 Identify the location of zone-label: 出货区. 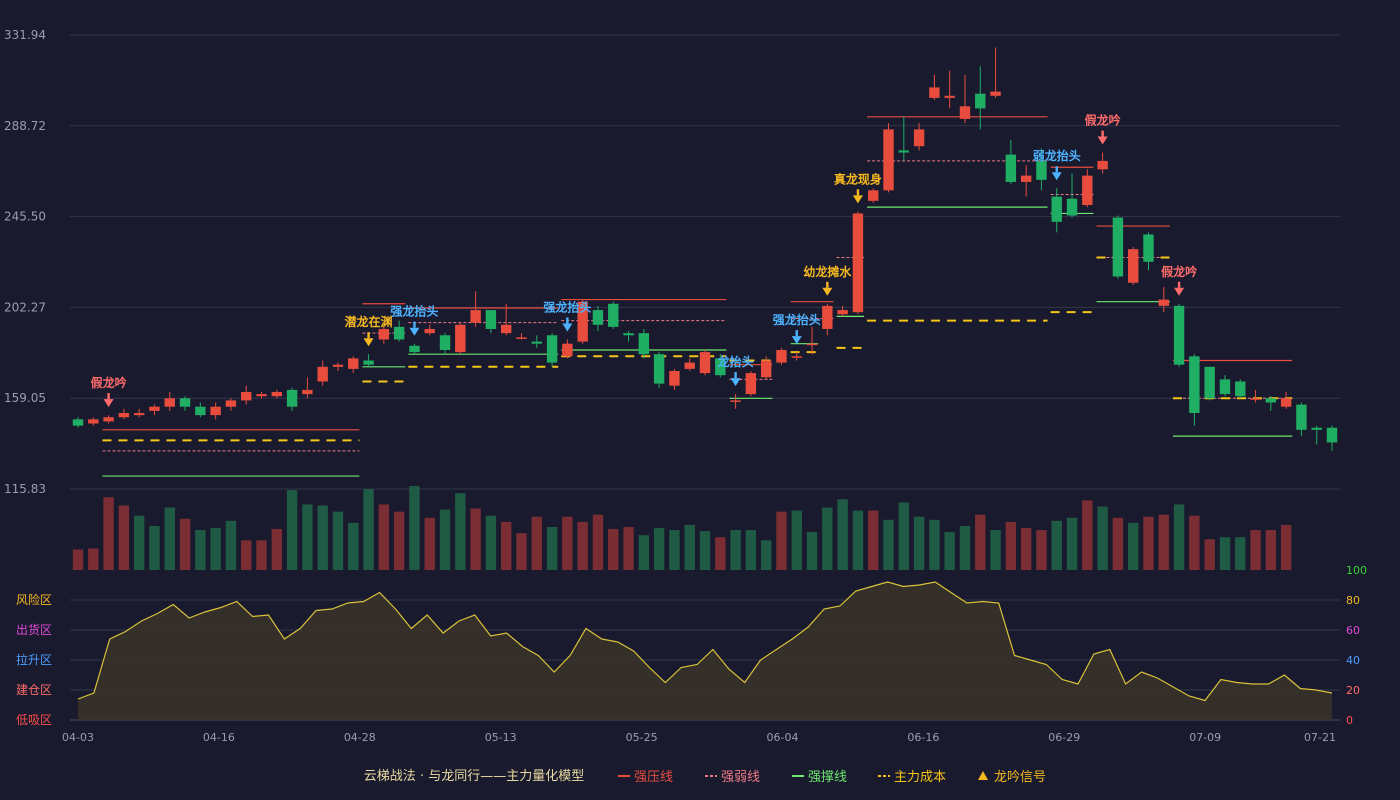
(34, 629).